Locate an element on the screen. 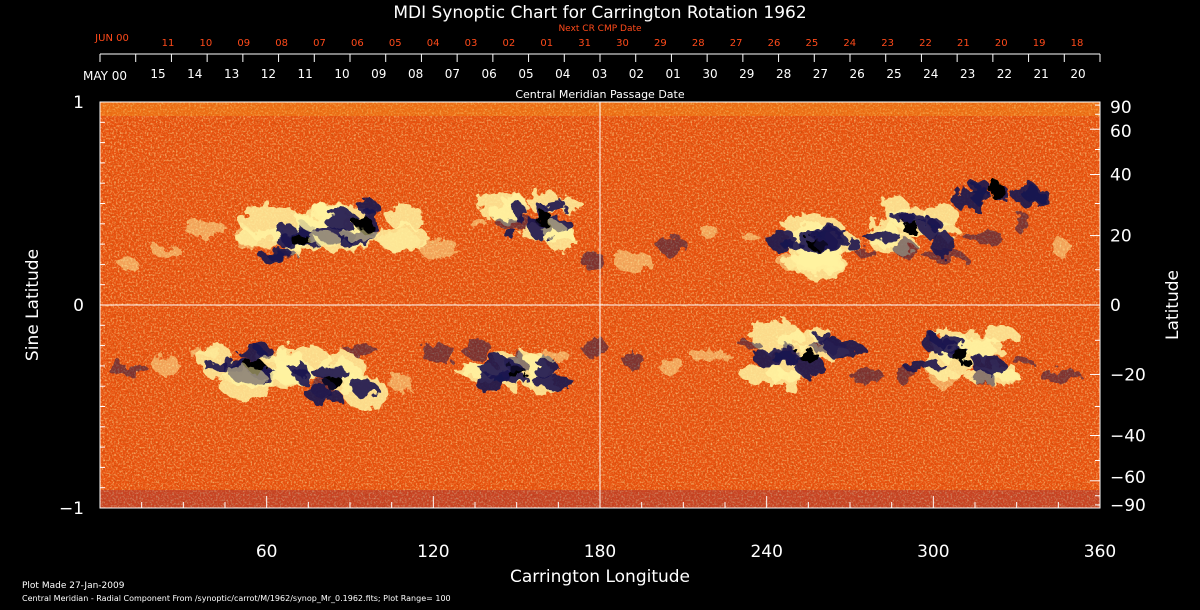 The width and height of the screenshot is (1200, 610). cmp-date-label: 15 is located at coordinates (157, 74).